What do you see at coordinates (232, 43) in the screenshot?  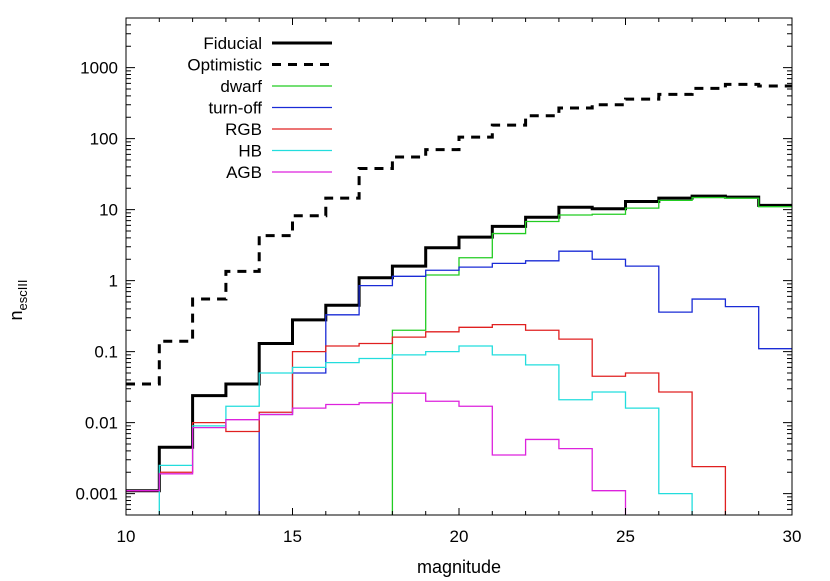 I see `legend-label: Fiducial` at bounding box center [232, 43].